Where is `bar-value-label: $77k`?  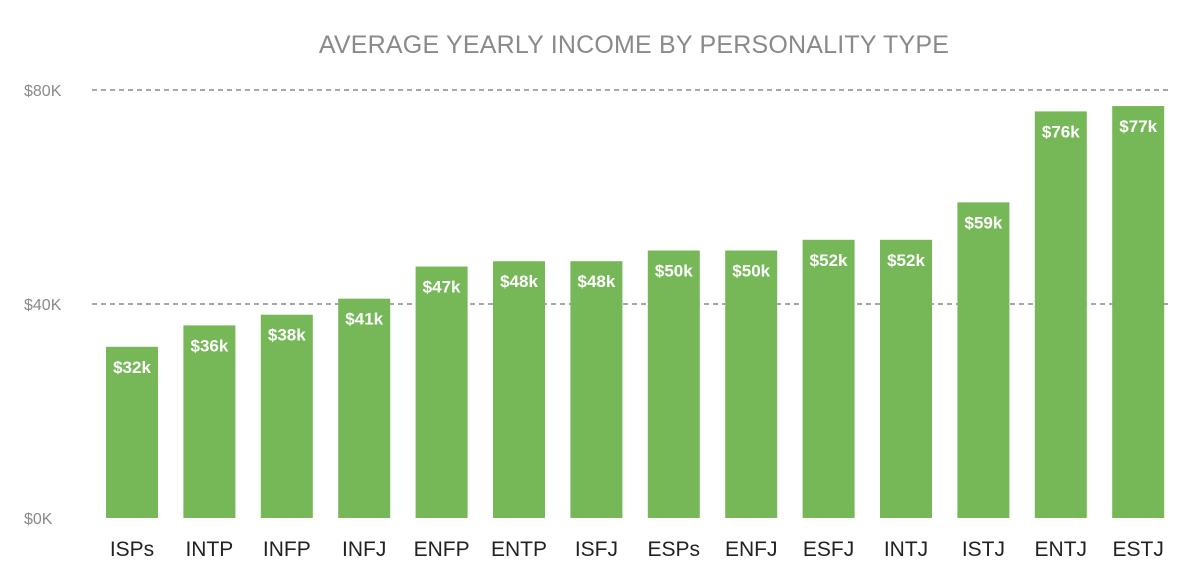 bar-value-label: $77k is located at coordinates (1138, 126).